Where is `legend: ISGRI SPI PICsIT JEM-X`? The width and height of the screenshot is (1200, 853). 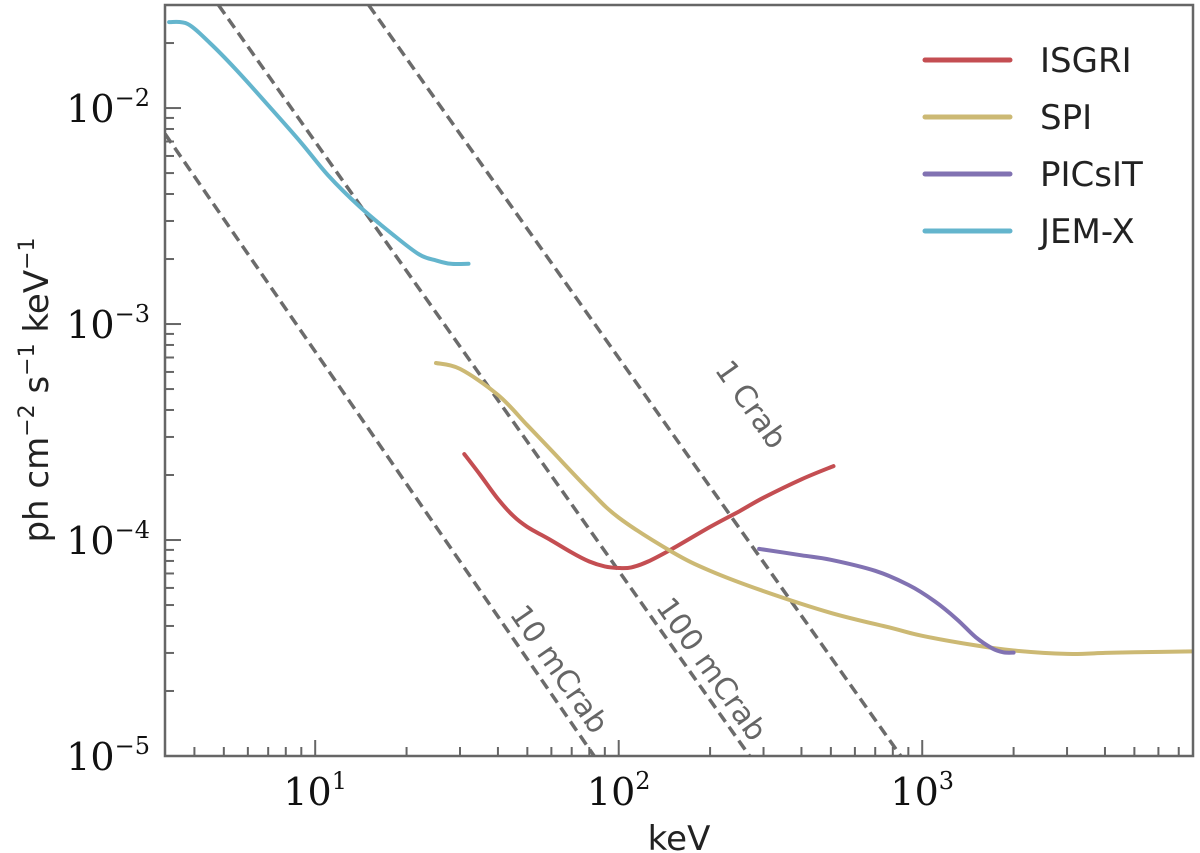 legend: ISGRI SPI PICsIT JEM-X is located at coordinates (1032, 146).